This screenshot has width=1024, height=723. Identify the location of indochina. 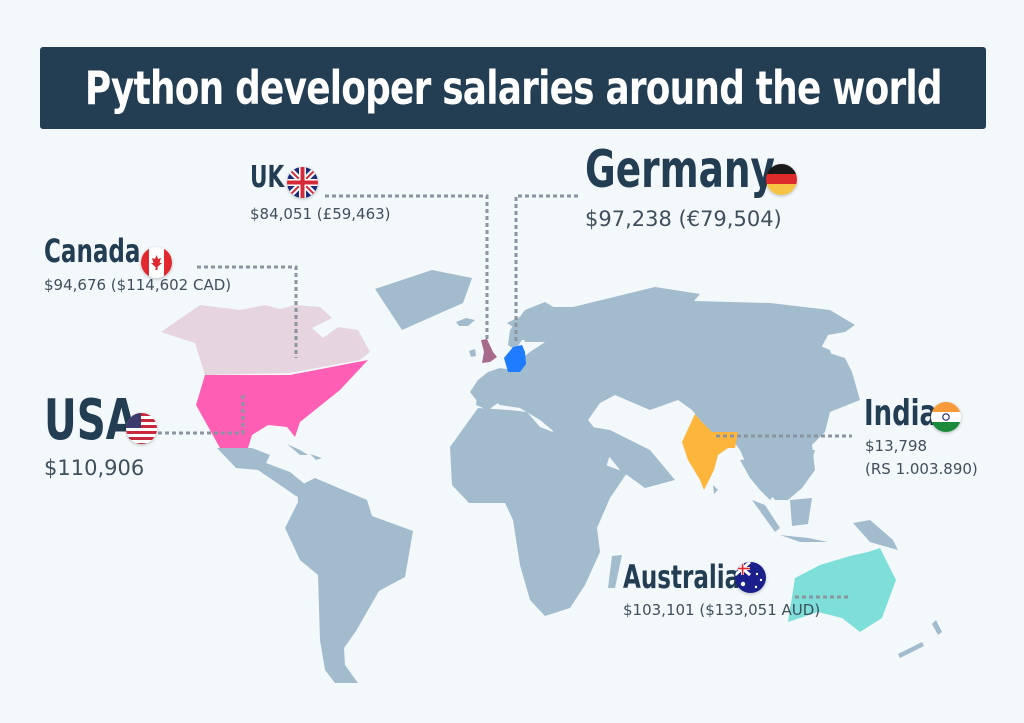
(760, 479).